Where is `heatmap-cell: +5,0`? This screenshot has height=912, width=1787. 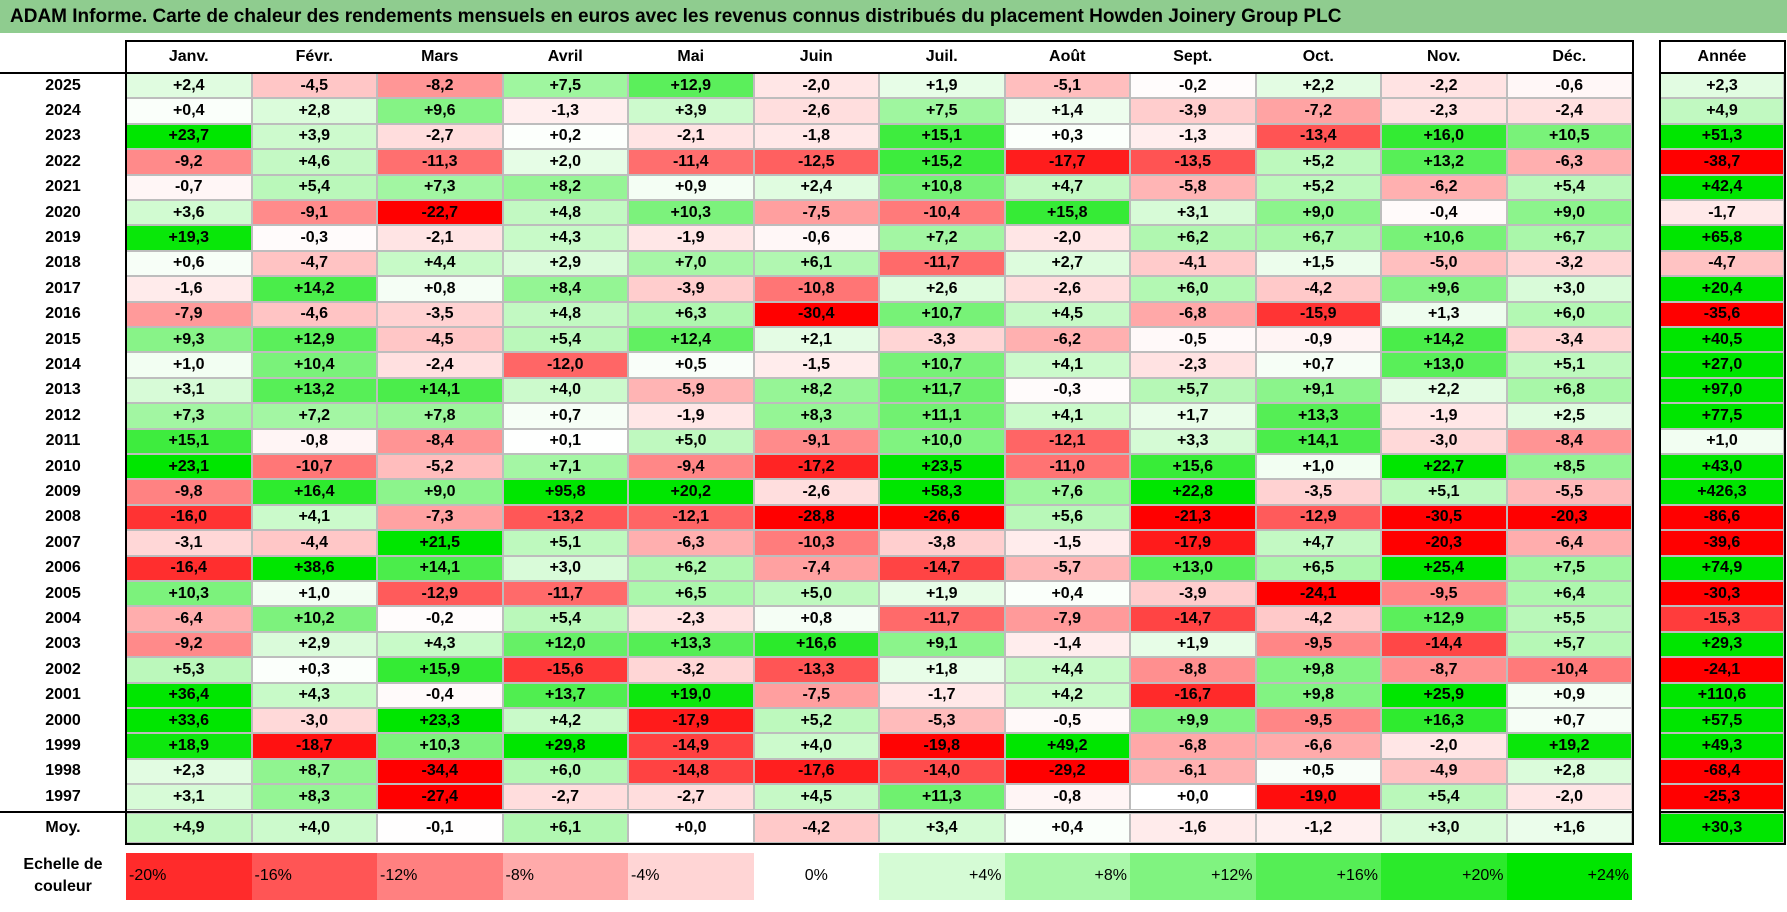
heatmap-cell: +5,0 is located at coordinates (691, 441).